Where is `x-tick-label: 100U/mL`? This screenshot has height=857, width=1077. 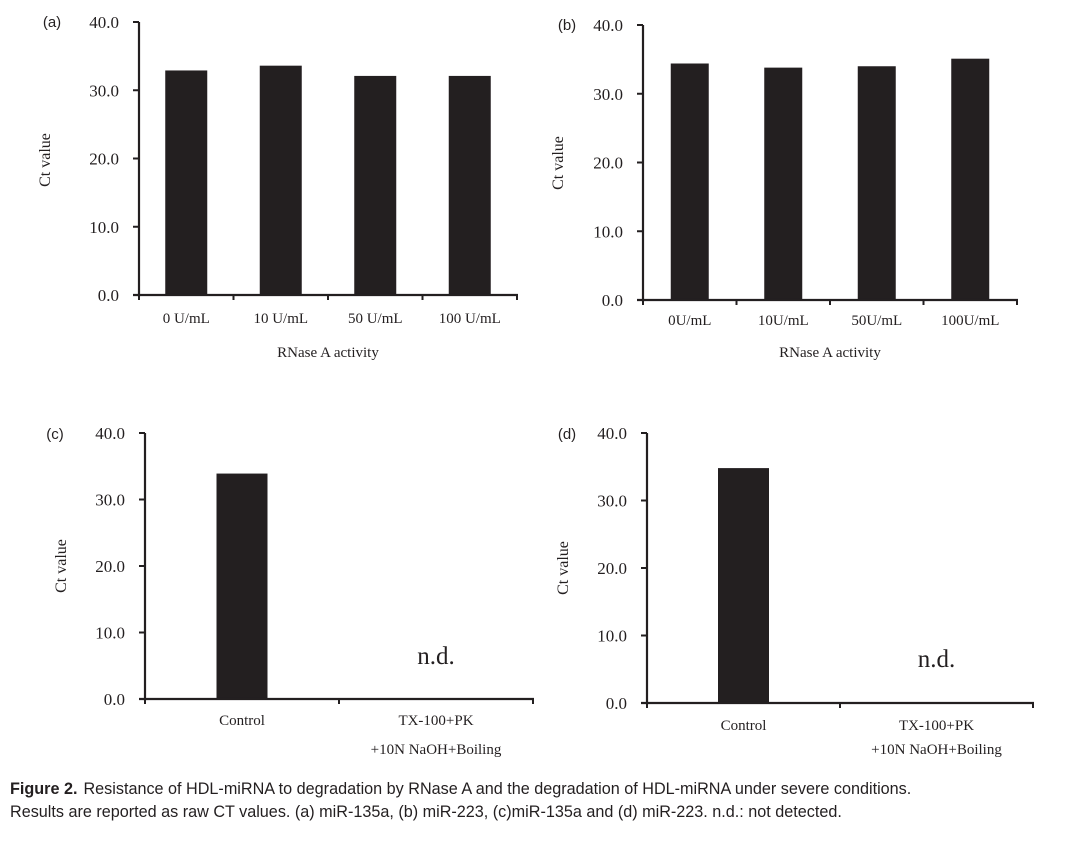 x-tick-label: 100U/mL is located at coordinates (970, 321).